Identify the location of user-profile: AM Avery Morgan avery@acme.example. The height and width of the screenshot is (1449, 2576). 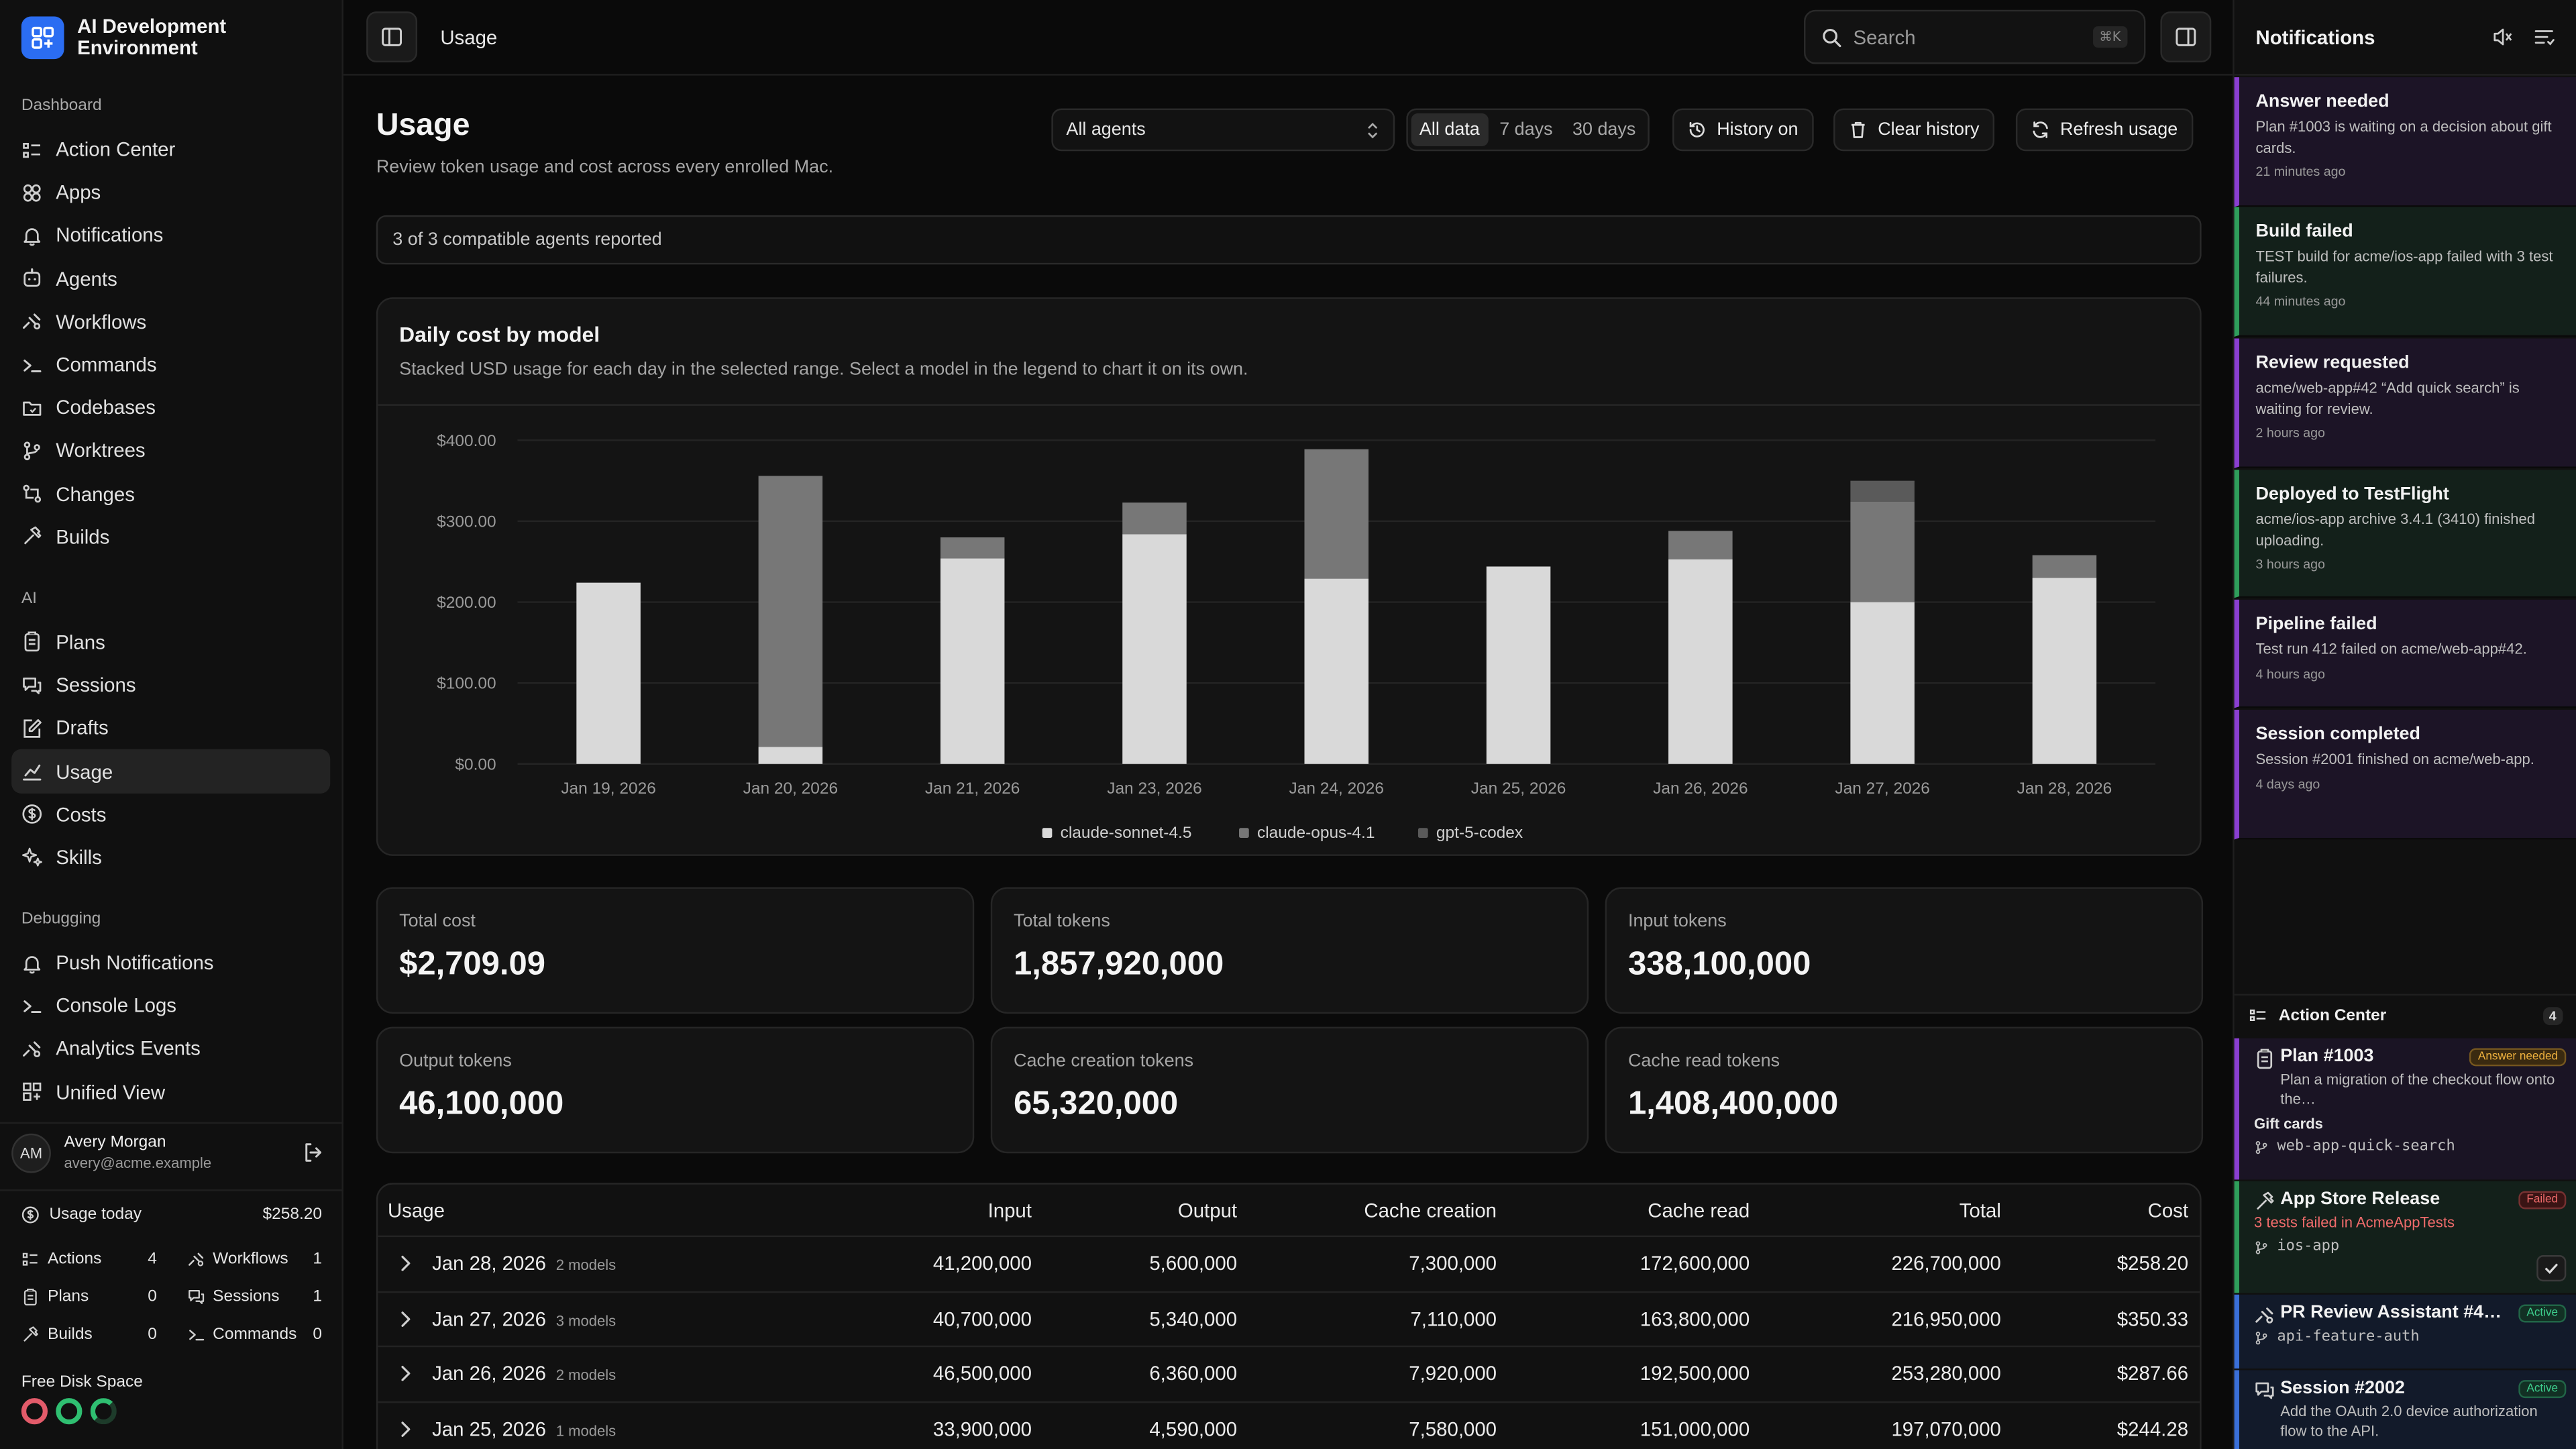
(171, 1151).